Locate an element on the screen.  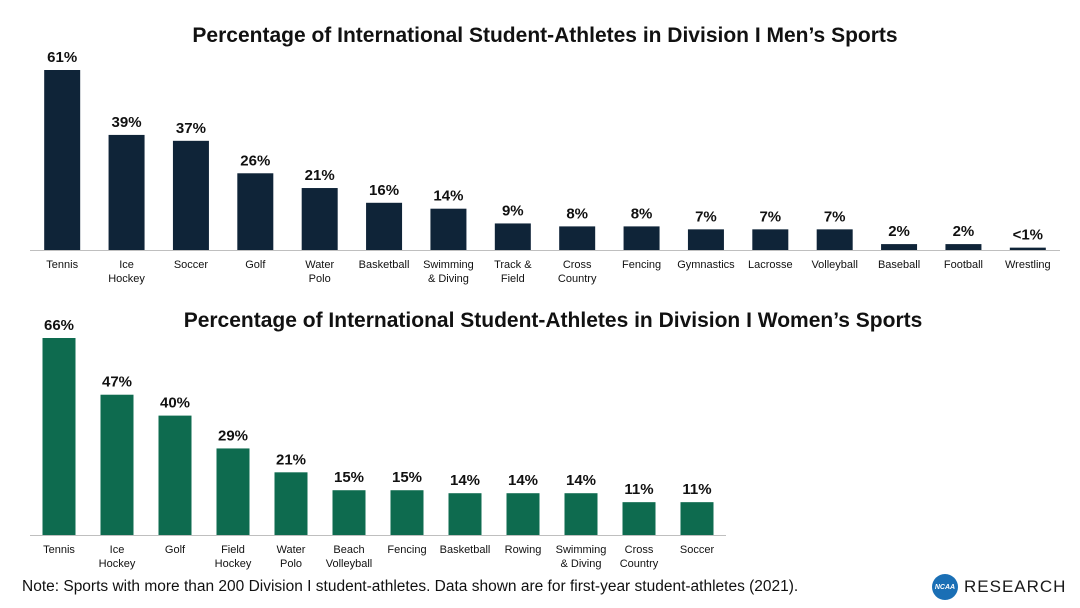
women-category-label: Tennis is located at coordinates (59, 550).